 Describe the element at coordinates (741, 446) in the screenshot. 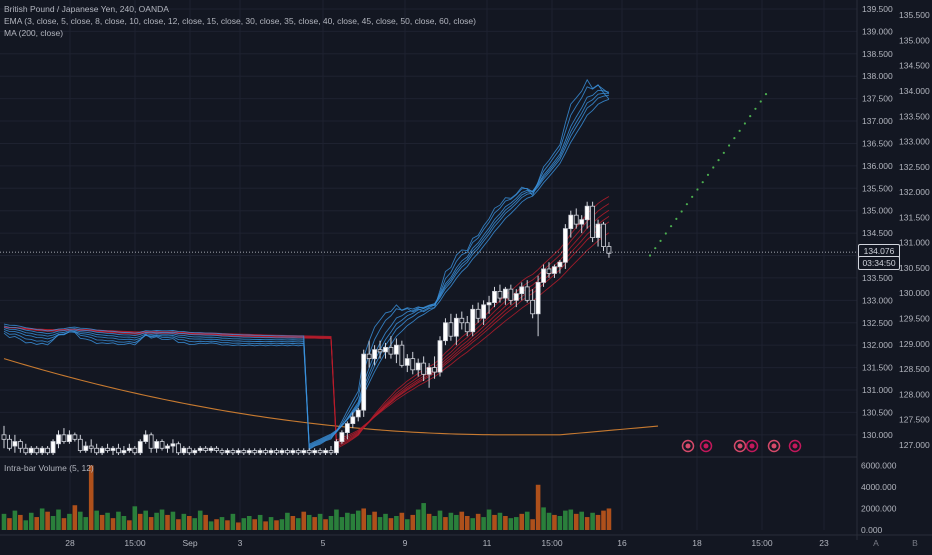

I see `event-markers` at that location.